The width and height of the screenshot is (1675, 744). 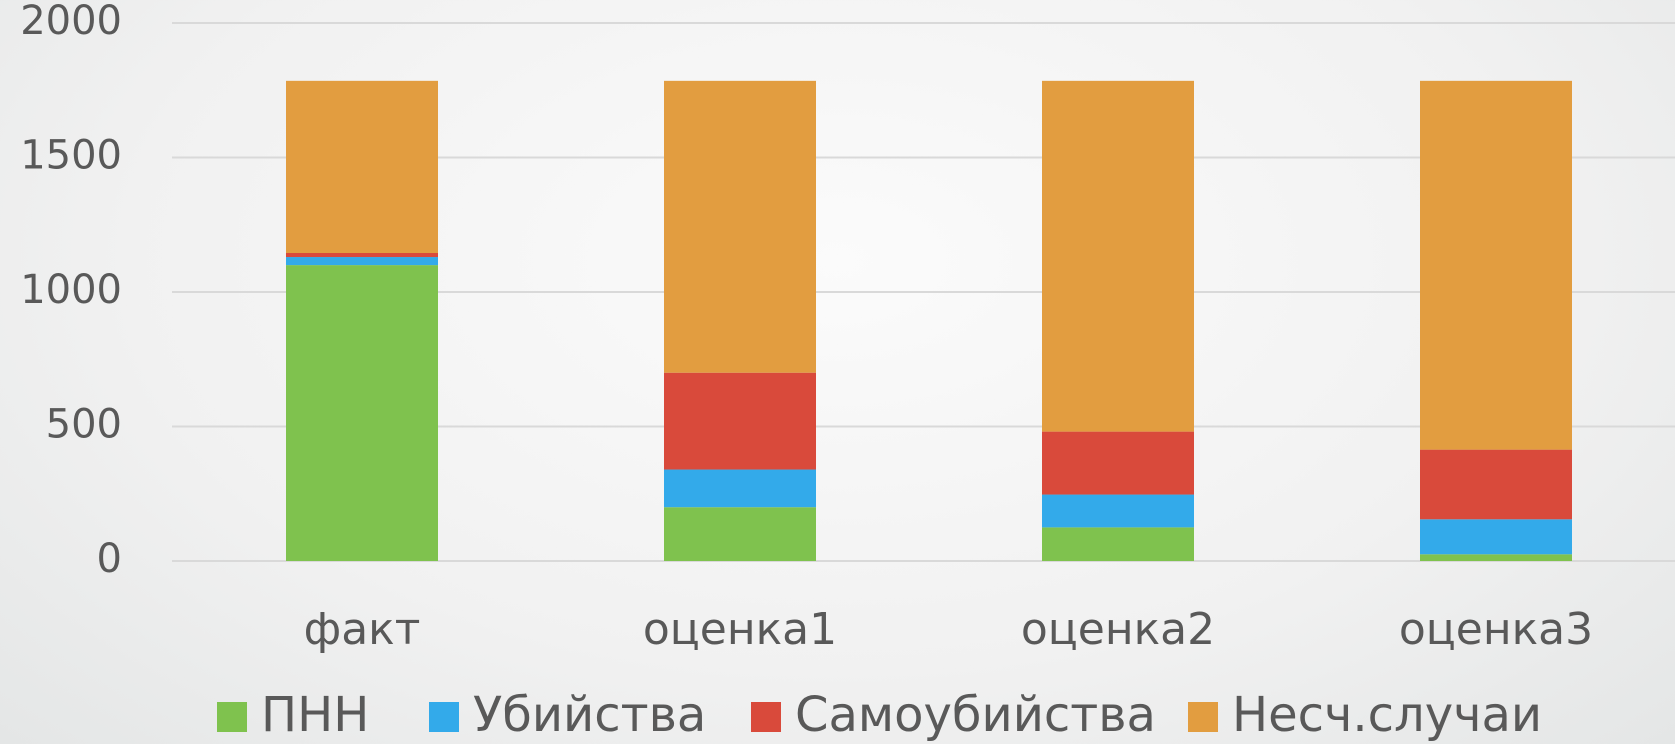 What do you see at coordinates (109, 559) in the screenshot?
I see `y-tick-label: 0` at bounding box center [109, 559].